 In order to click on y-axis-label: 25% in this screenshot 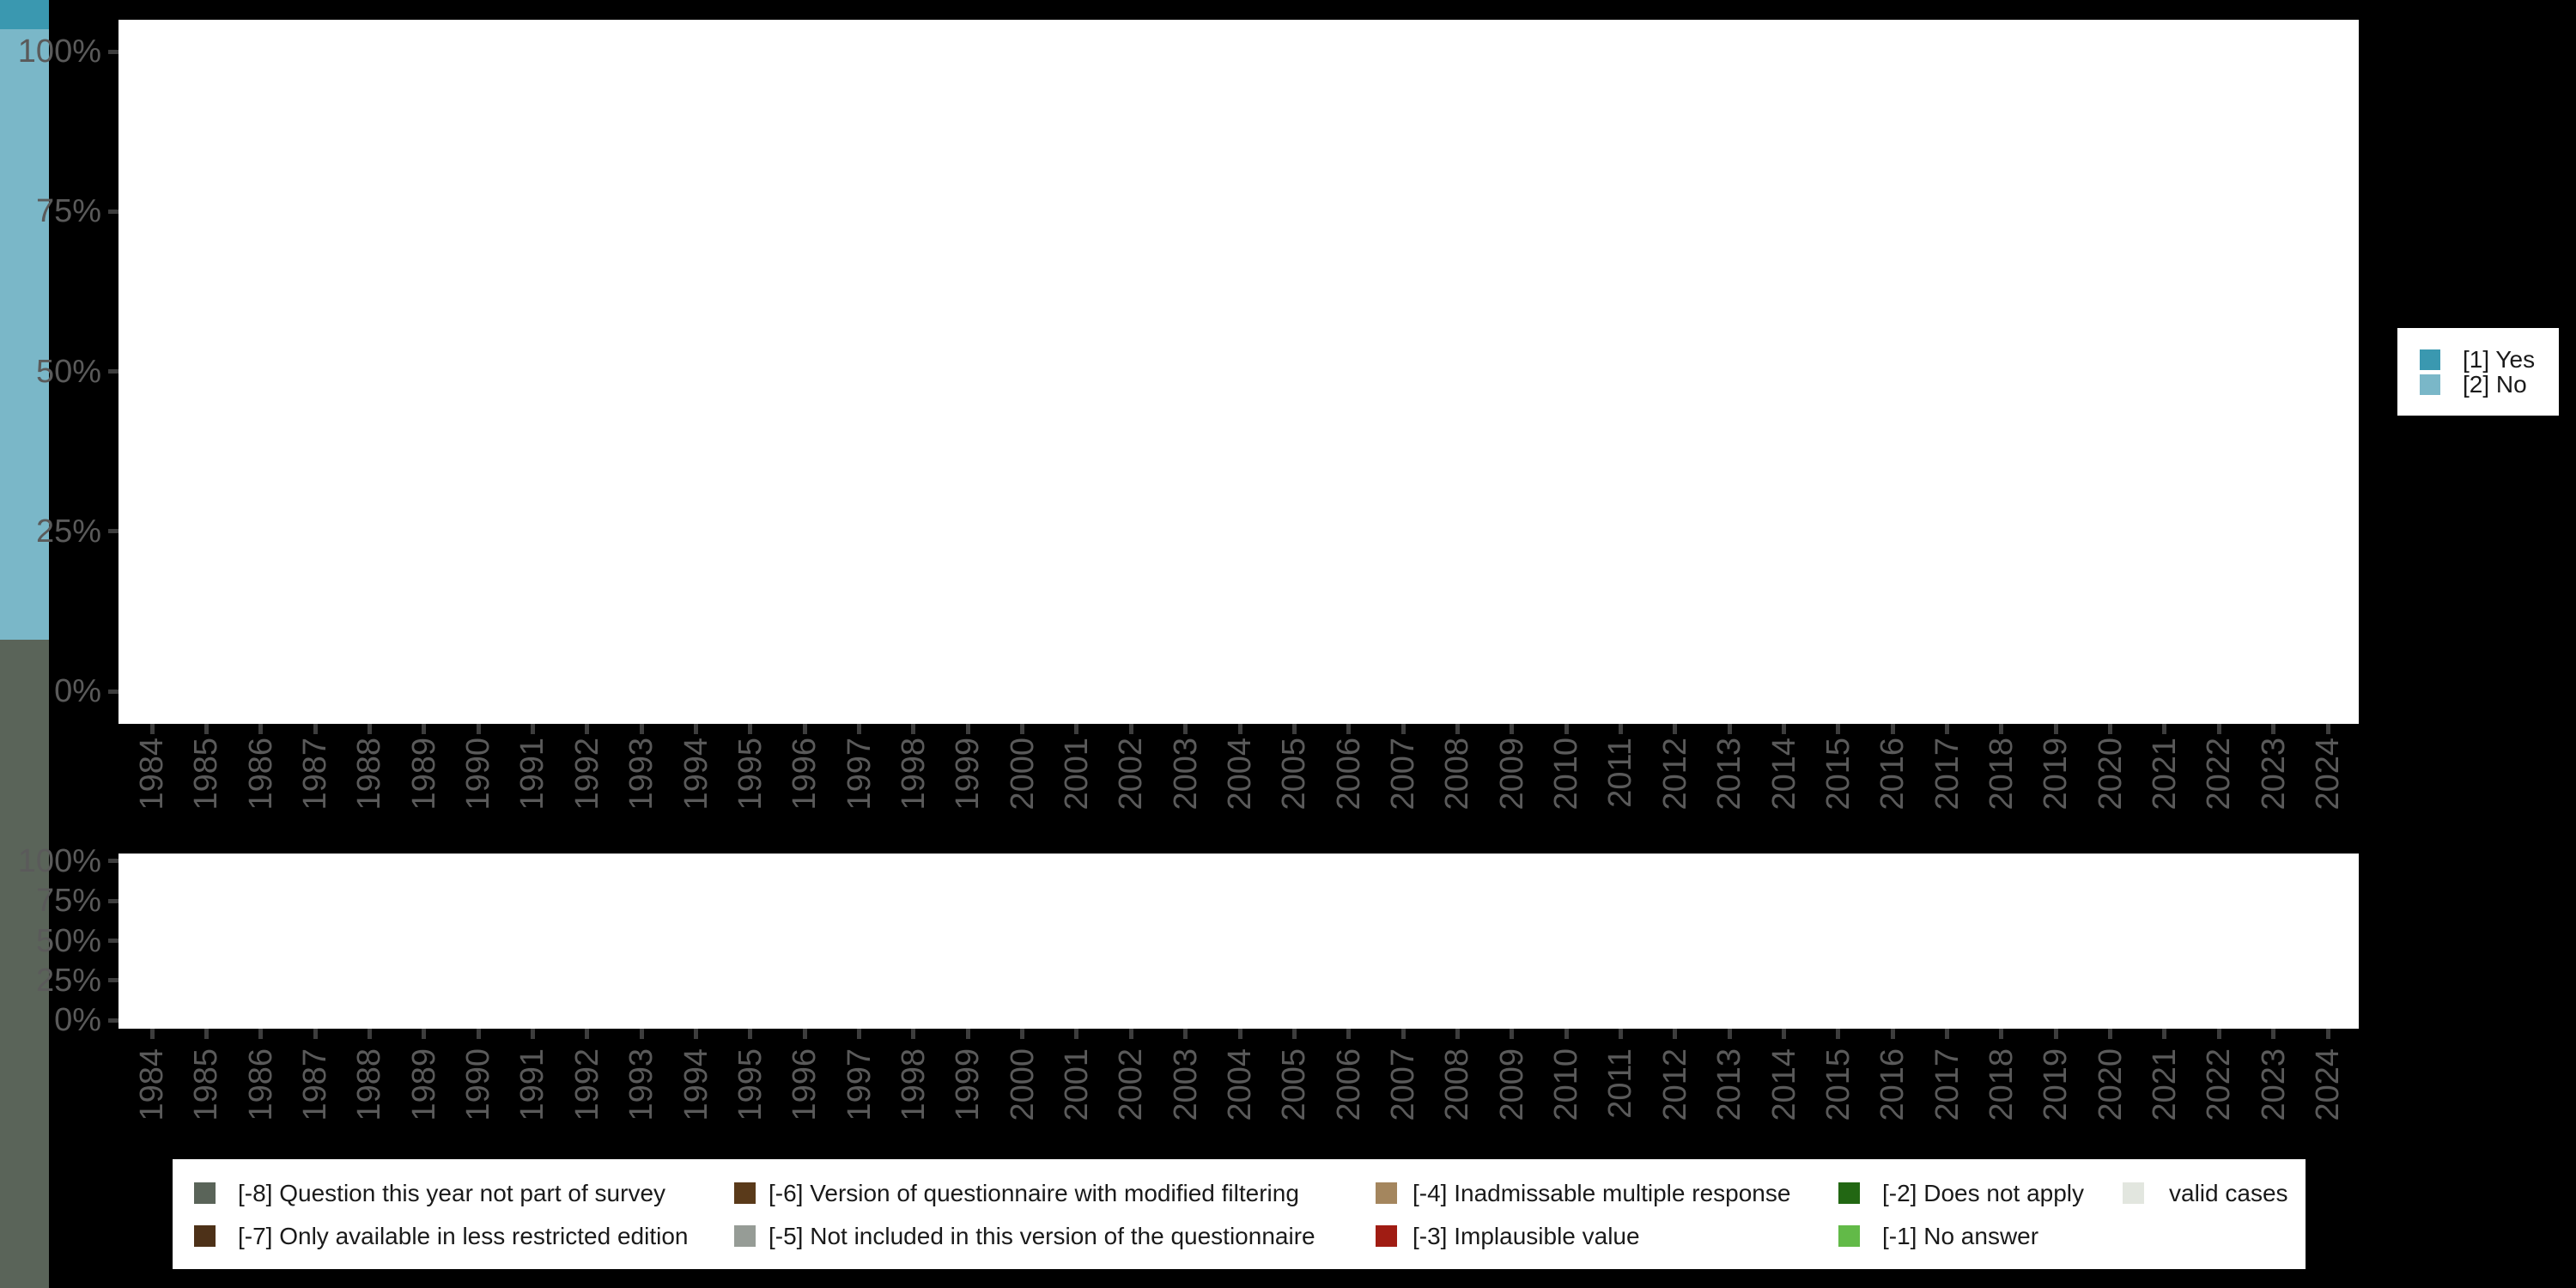, I will do `click(68, 980)`.